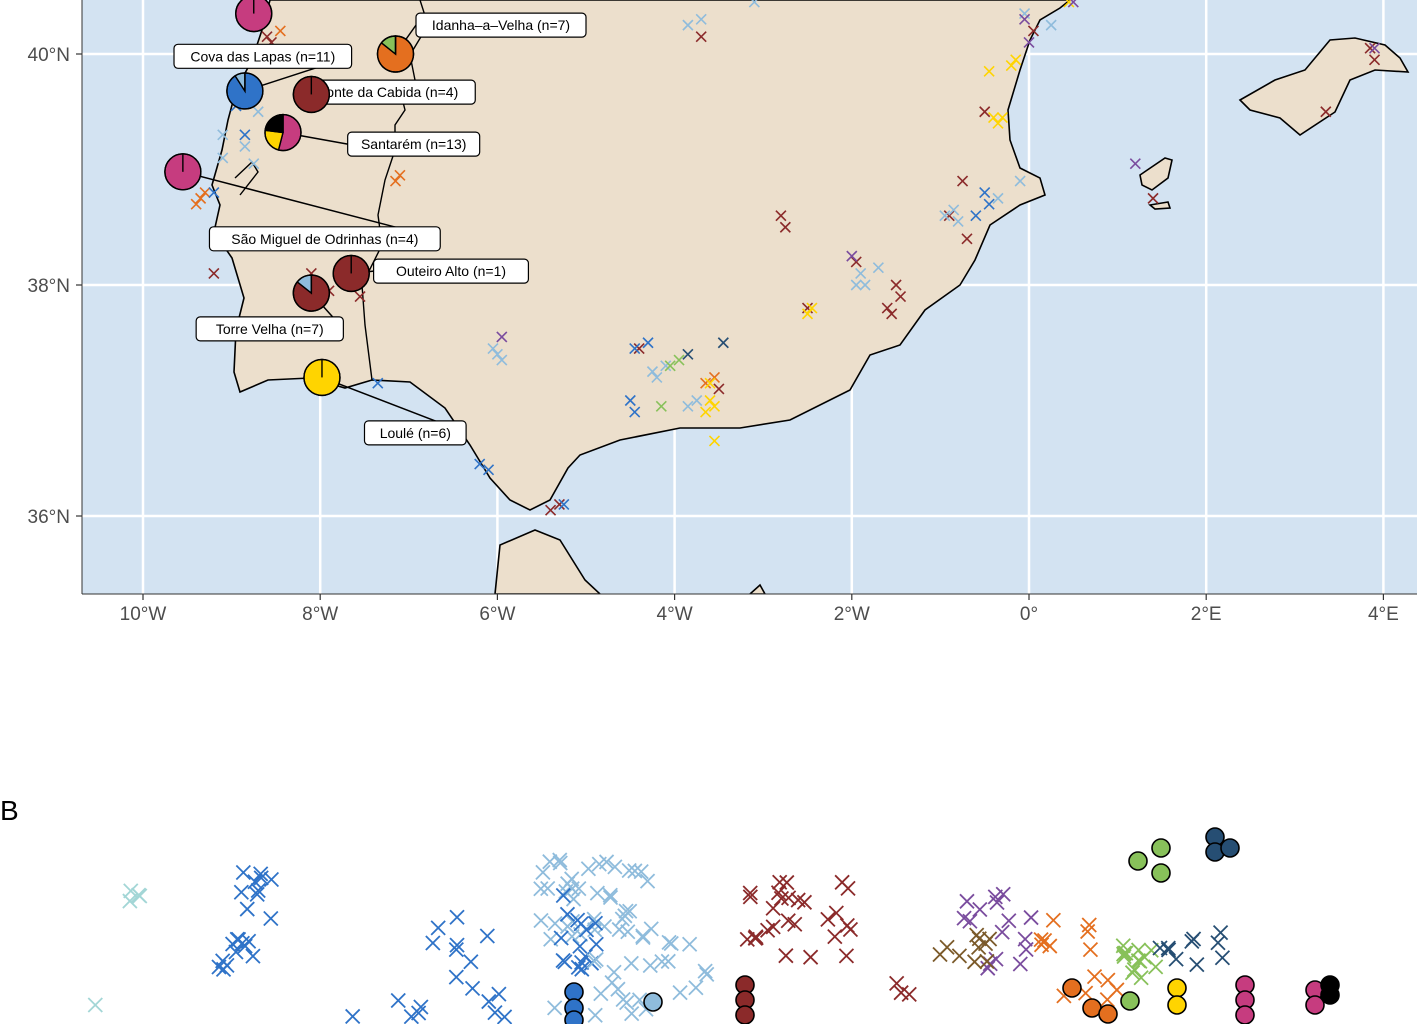 The image size is (1417, 1024). What do you see at coordinates (49, 517) in the screenshot?
I see `y-tick-label: 36°N` at bounding box center [49, 517].